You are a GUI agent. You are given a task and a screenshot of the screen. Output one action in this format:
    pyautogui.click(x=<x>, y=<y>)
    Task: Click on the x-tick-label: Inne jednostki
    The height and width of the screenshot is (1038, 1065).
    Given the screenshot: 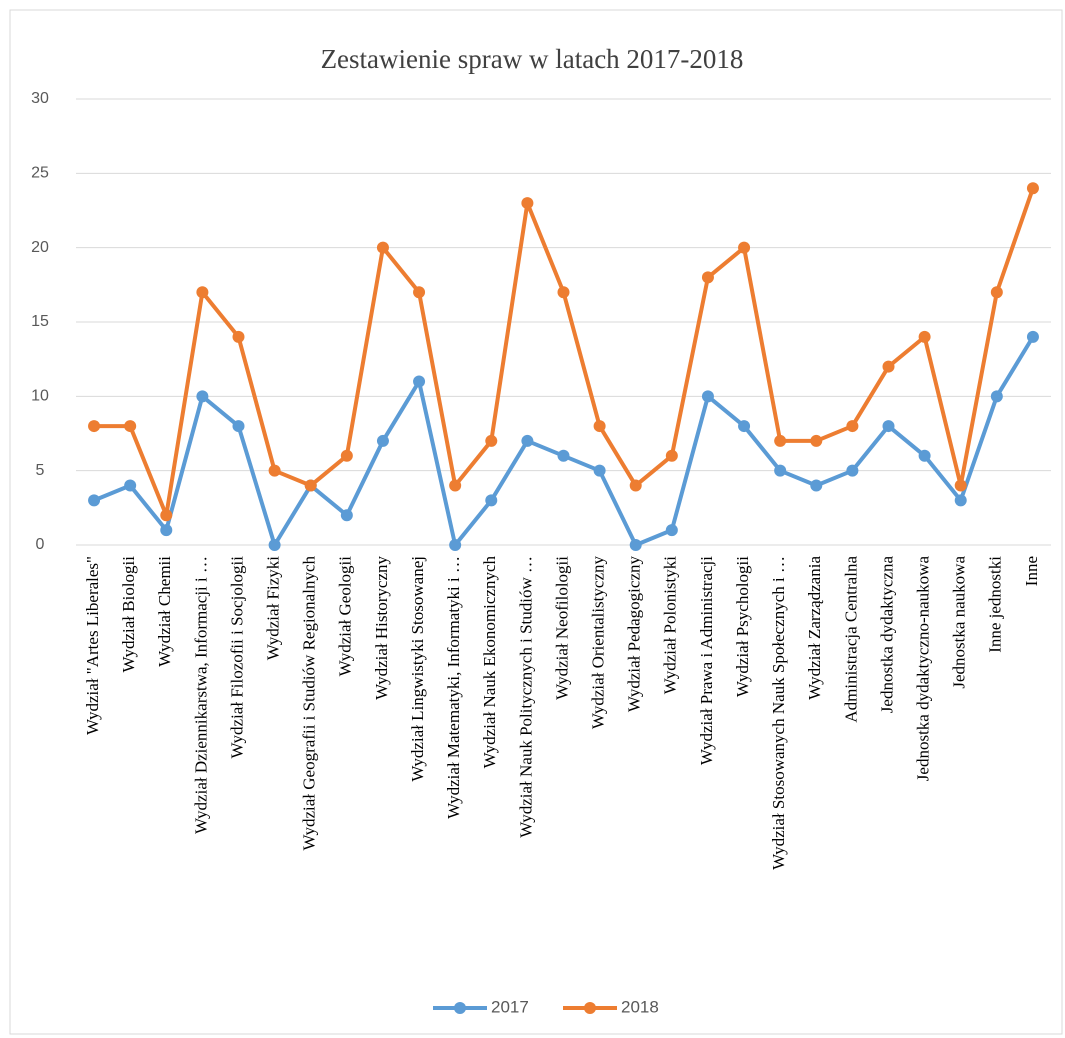 What is the action you would take?
    pyautogui.click(x=995, y=604)
    